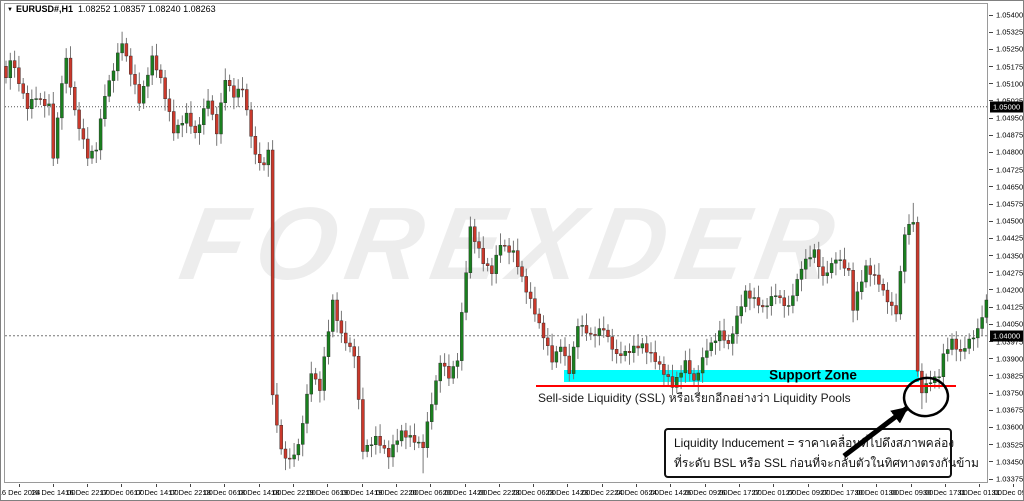 Image resolution: width=1024 pixels, height=501 pixels. Describe the element at coordinates (1010, 32) in the screenshot. I see `price-tick-label: 1.05325` at that location.